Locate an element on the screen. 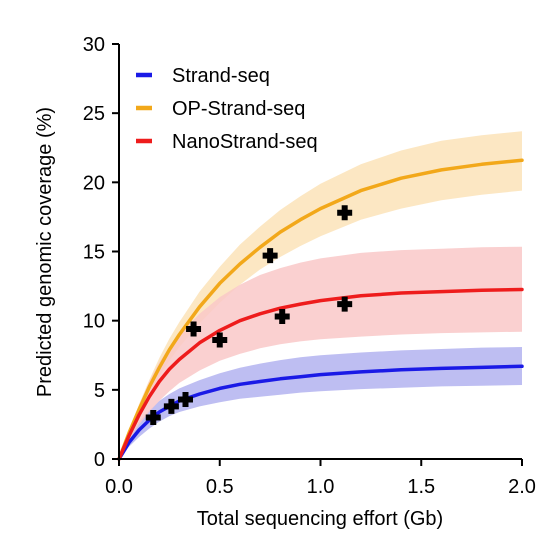  x-tick-label: 1.0 is located at coordinates (321, 487).